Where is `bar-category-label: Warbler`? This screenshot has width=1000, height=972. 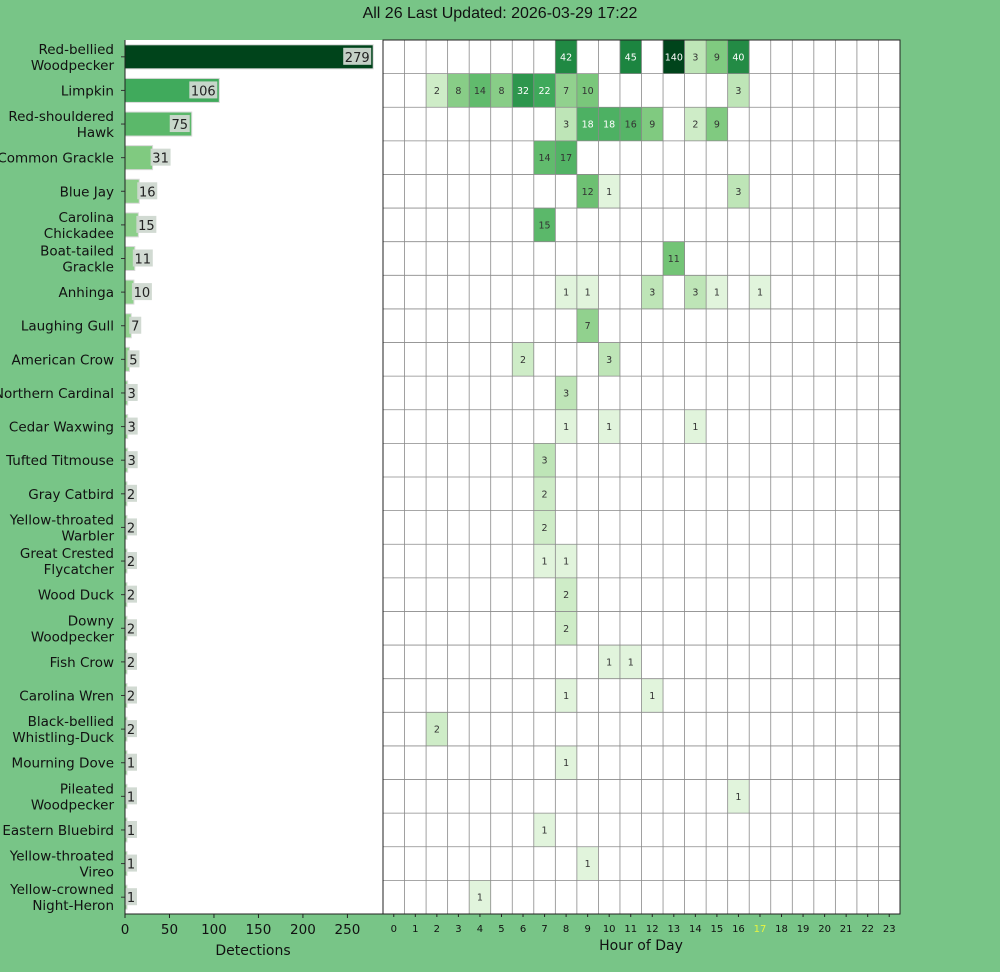 bar-category-label: Warbler is located at coordinates (88, 536).